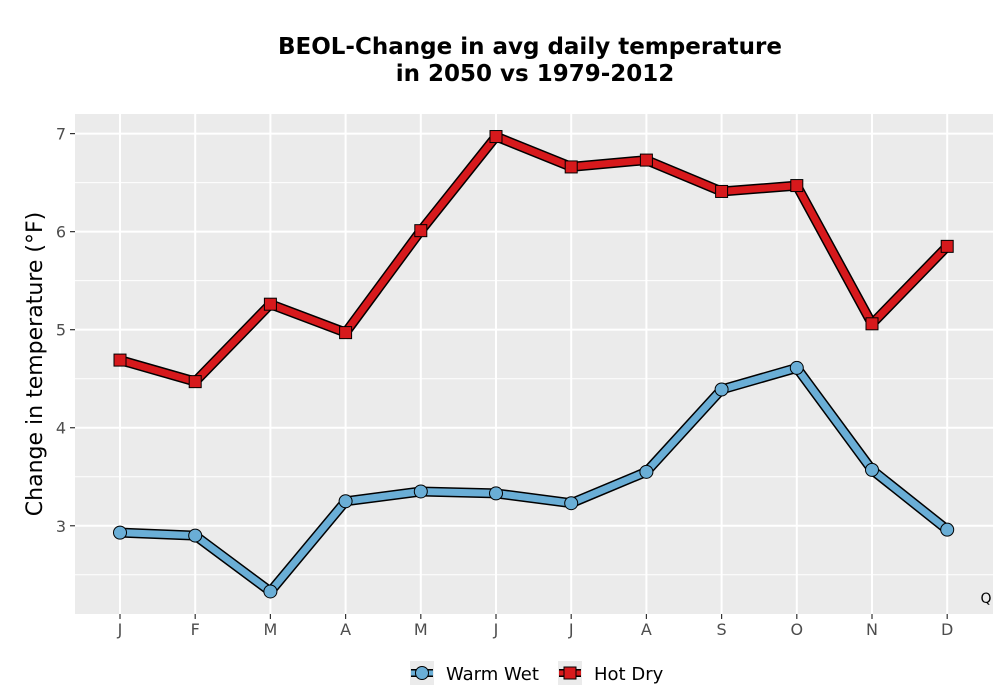 The height and width of the screenshot is (700, 1000). Describe the element at coordinates (61, 330) in the screenshot. I see `y-tick-label: 5` at that location.